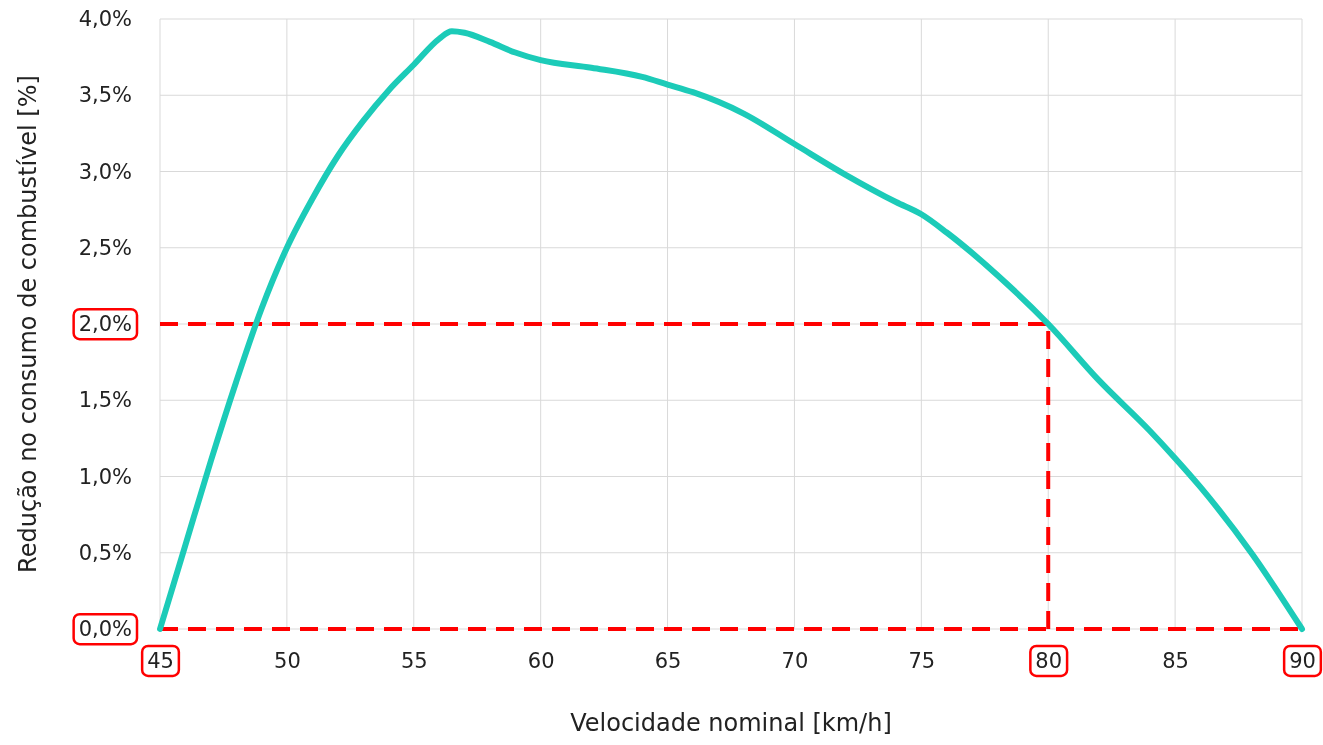 The width and height of the screenshot is (1323, 745). What do you see at coordinates (160, 660) in the screenshot?
I see `x-tick-label: 45` at bounding box center [160, 660].